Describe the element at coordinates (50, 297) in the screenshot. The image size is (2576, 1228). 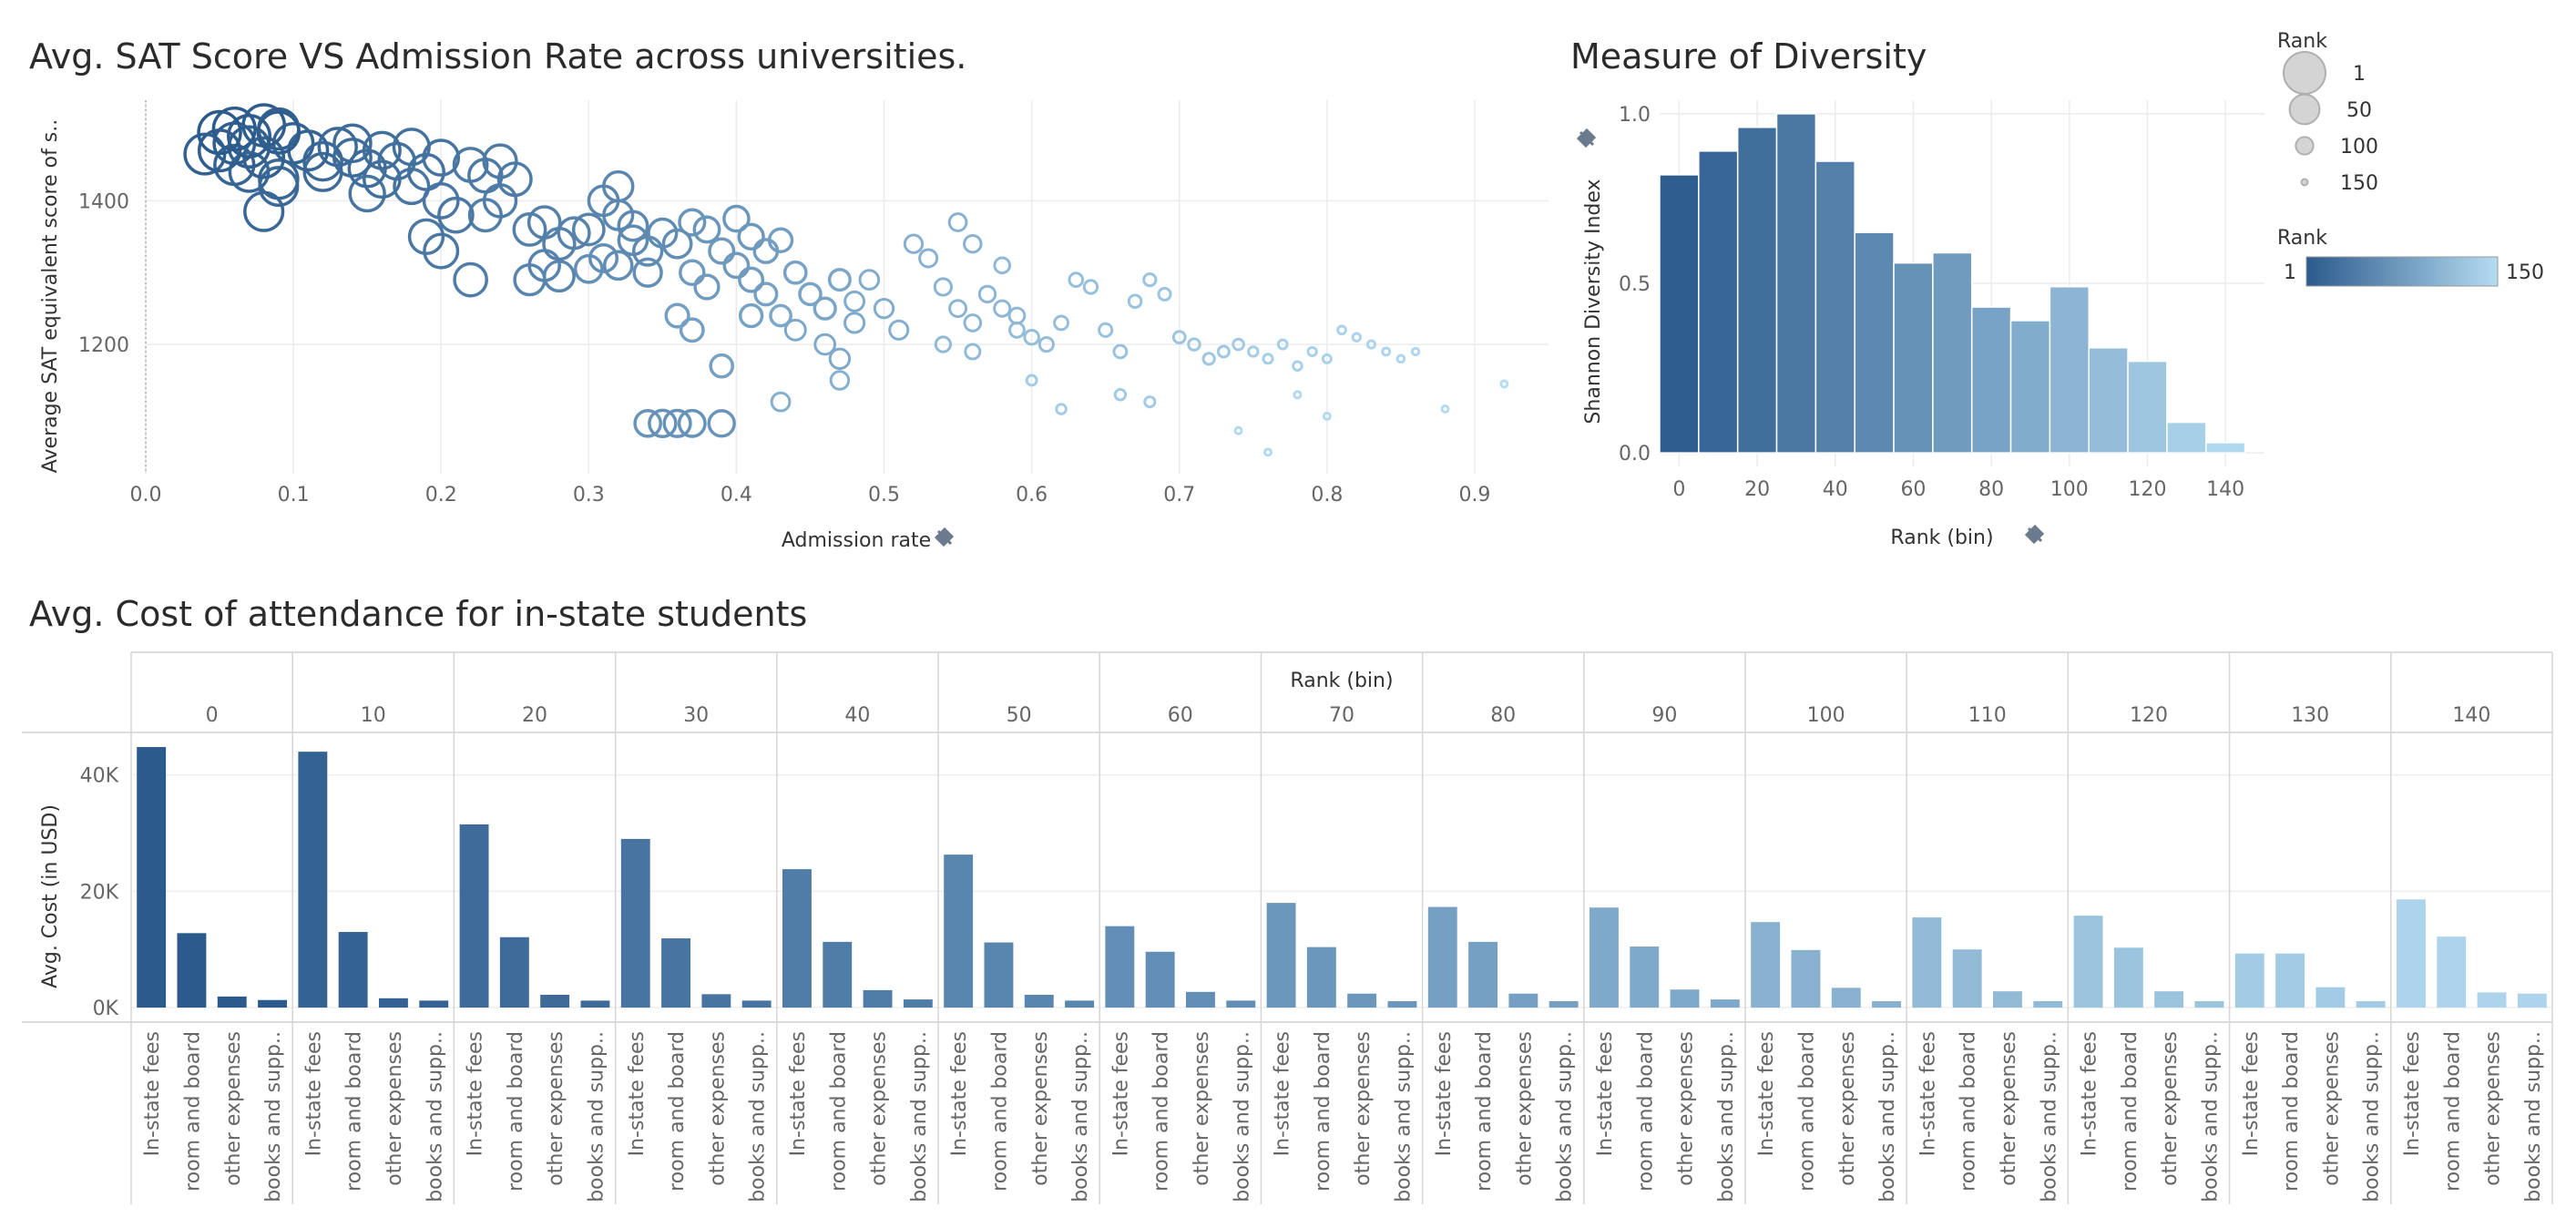
I see `scatter-y-axis-title: Average SAT equivalent score of s..` at that location.